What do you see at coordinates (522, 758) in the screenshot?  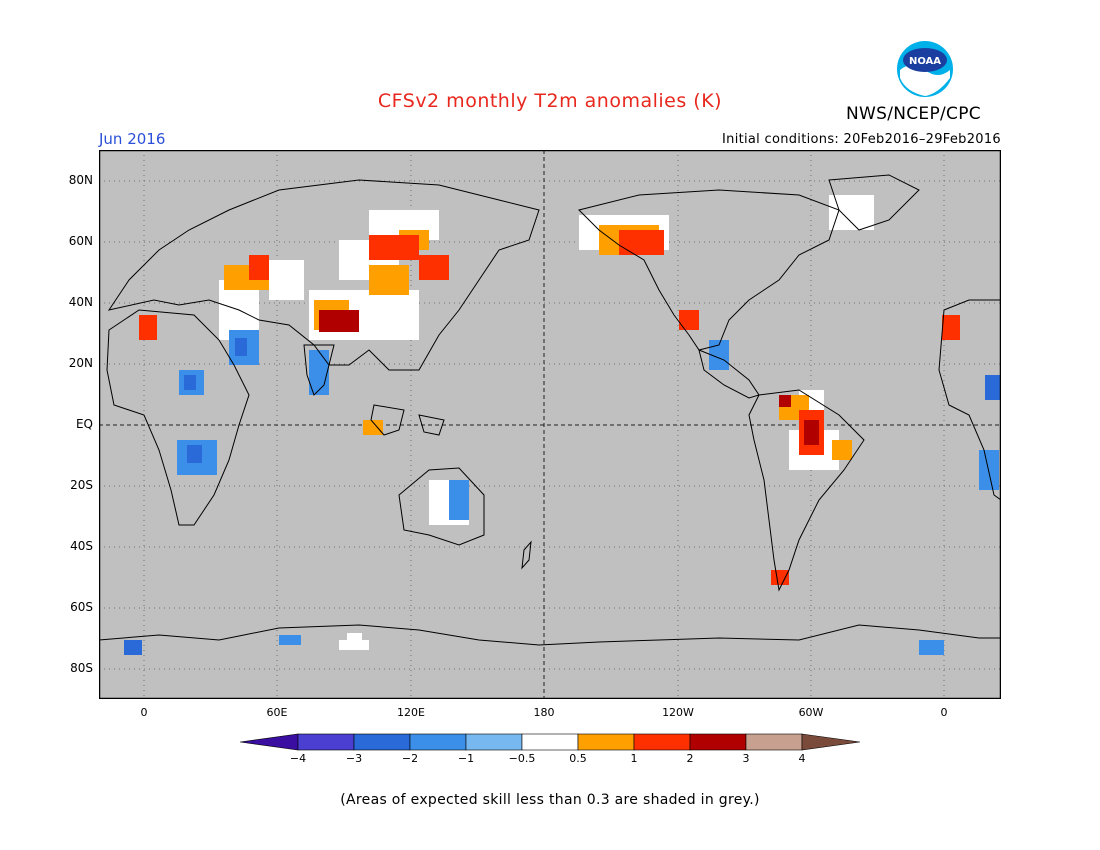 I see `colorbar-label: −0.5` at bounding box center [522, 758].